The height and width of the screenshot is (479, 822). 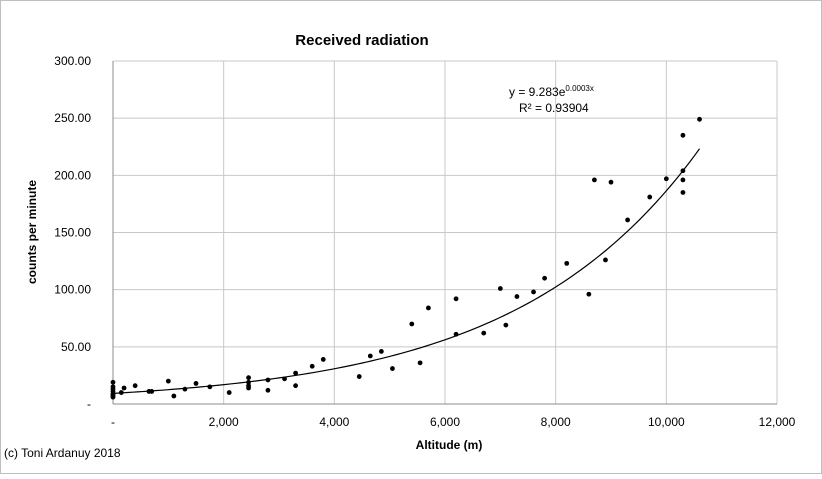 What do you see at coordinates (89, 404) in the screenshot?
I see `y-tick-label: -` at bounding box center [89, 404].